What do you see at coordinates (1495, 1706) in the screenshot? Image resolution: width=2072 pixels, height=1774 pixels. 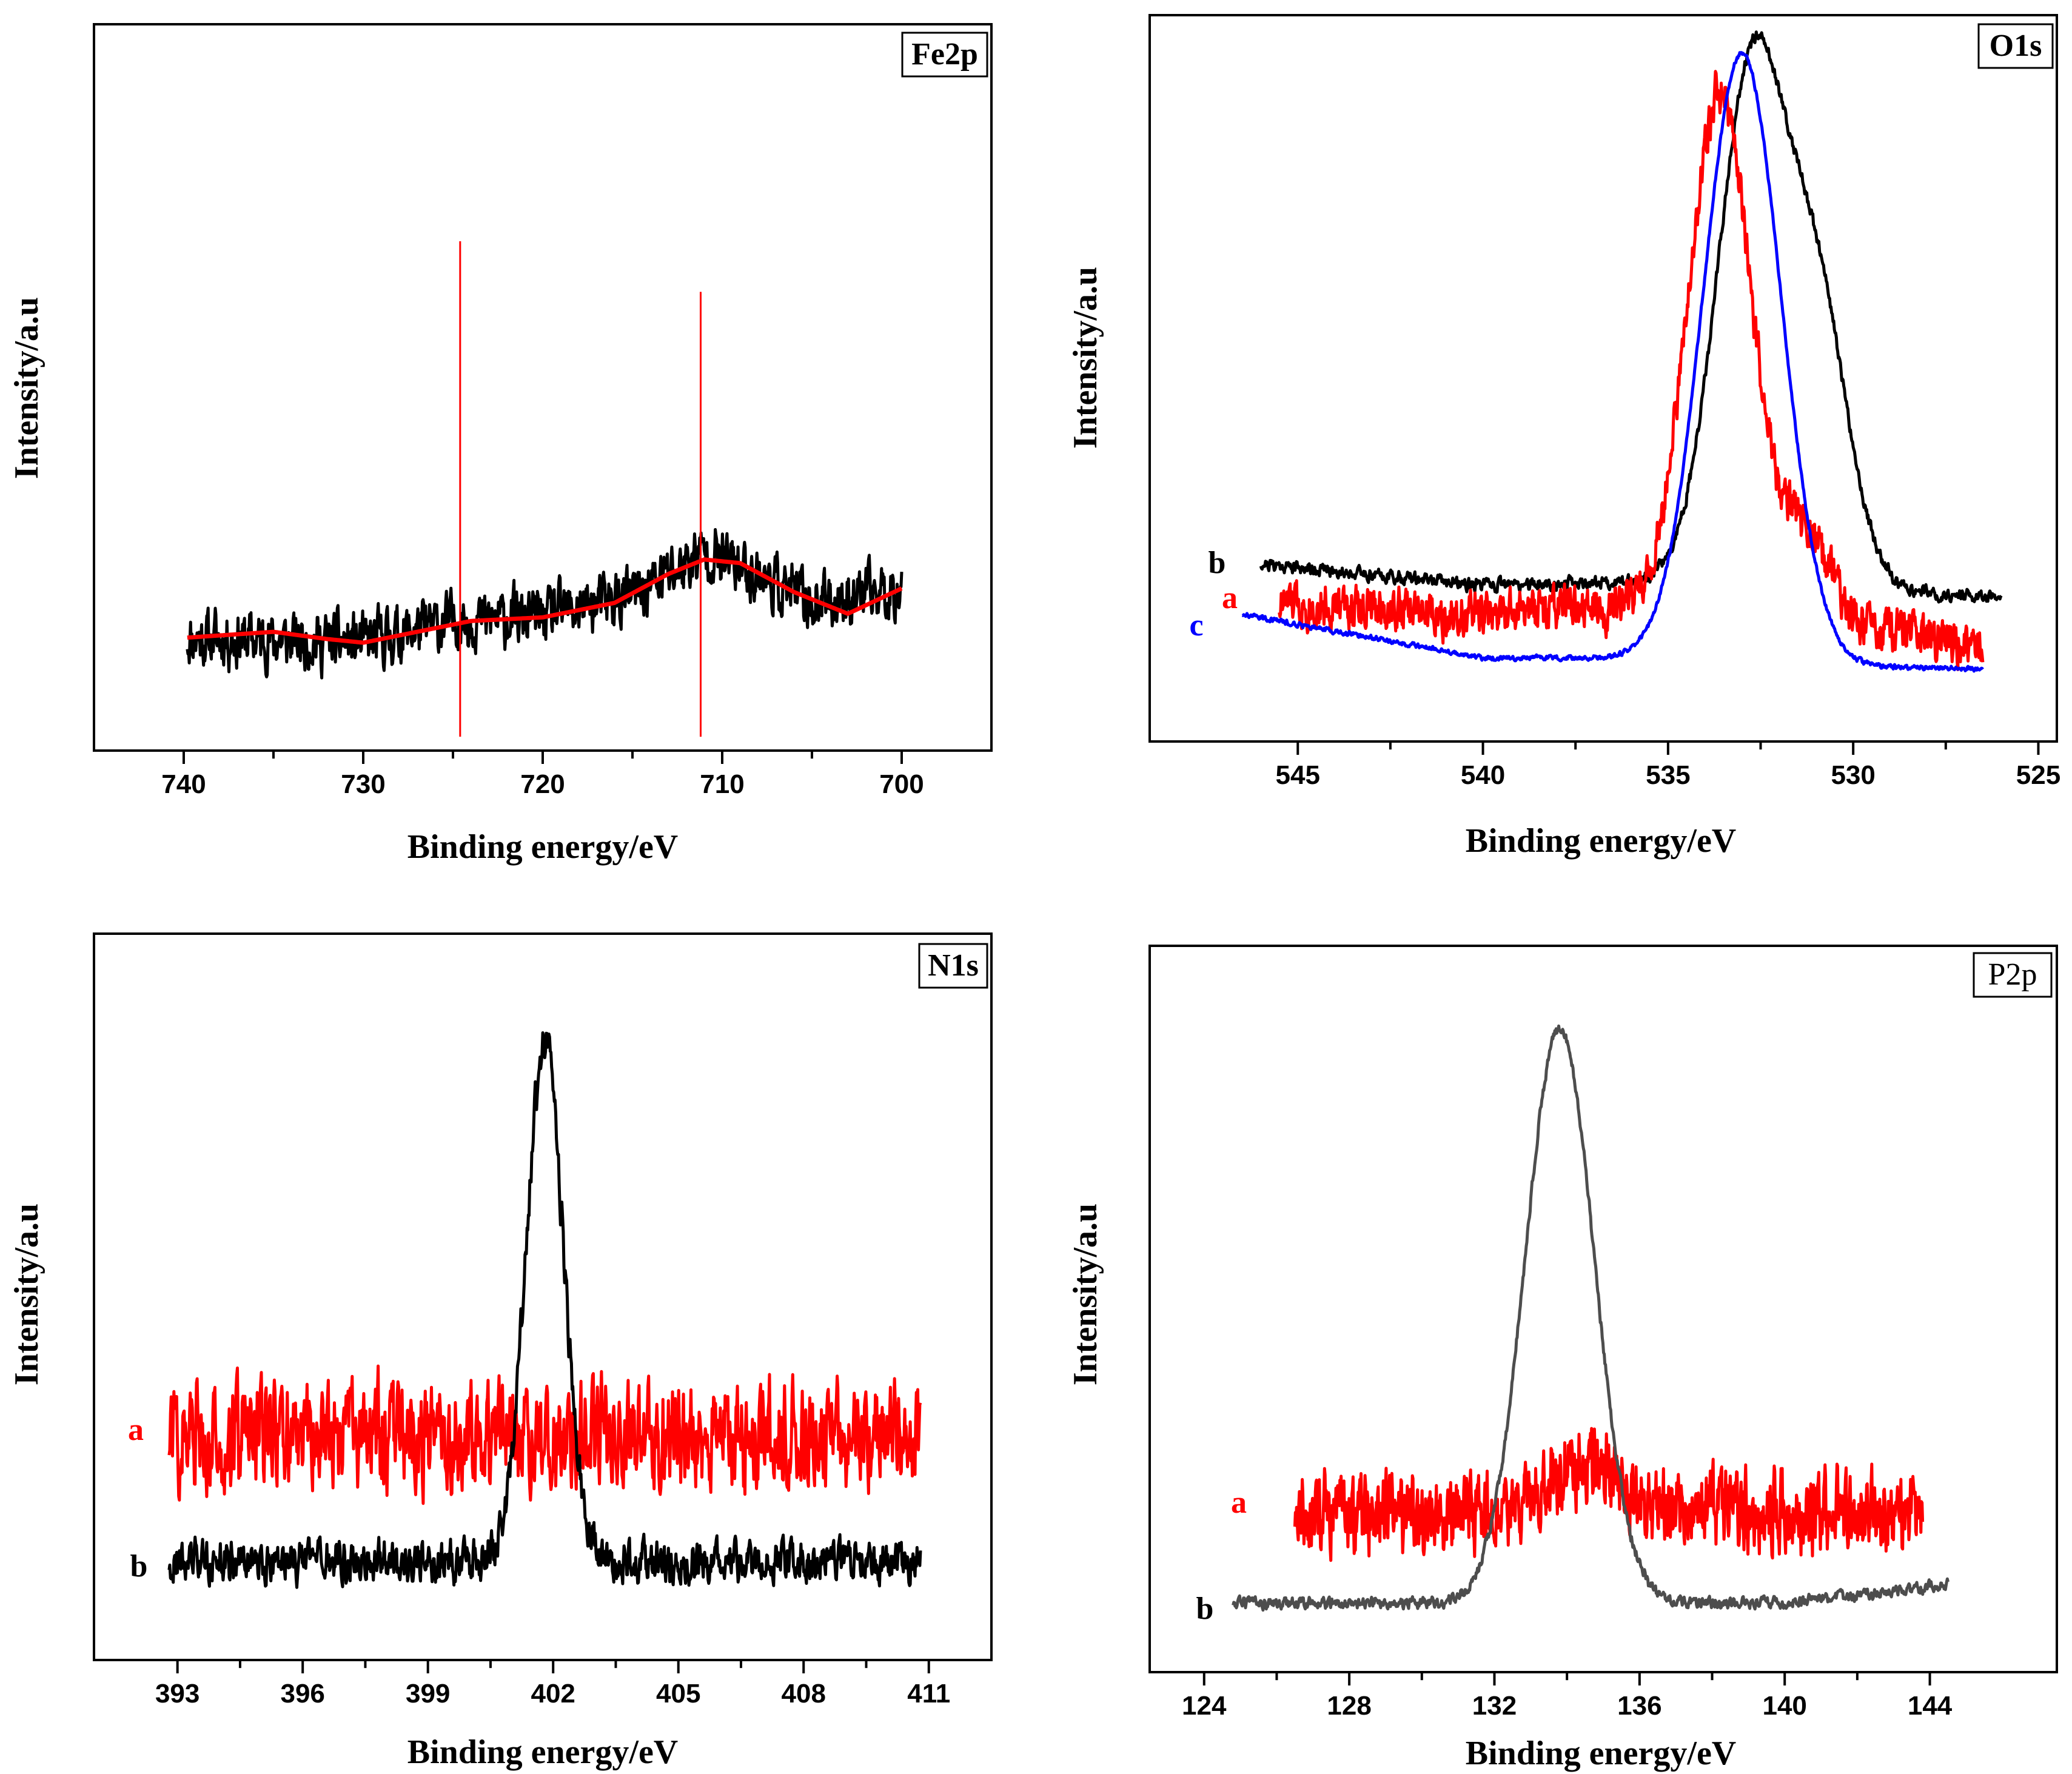 I see `p2p-x-tick-label: 132` at bounding box center [1495, 1706].